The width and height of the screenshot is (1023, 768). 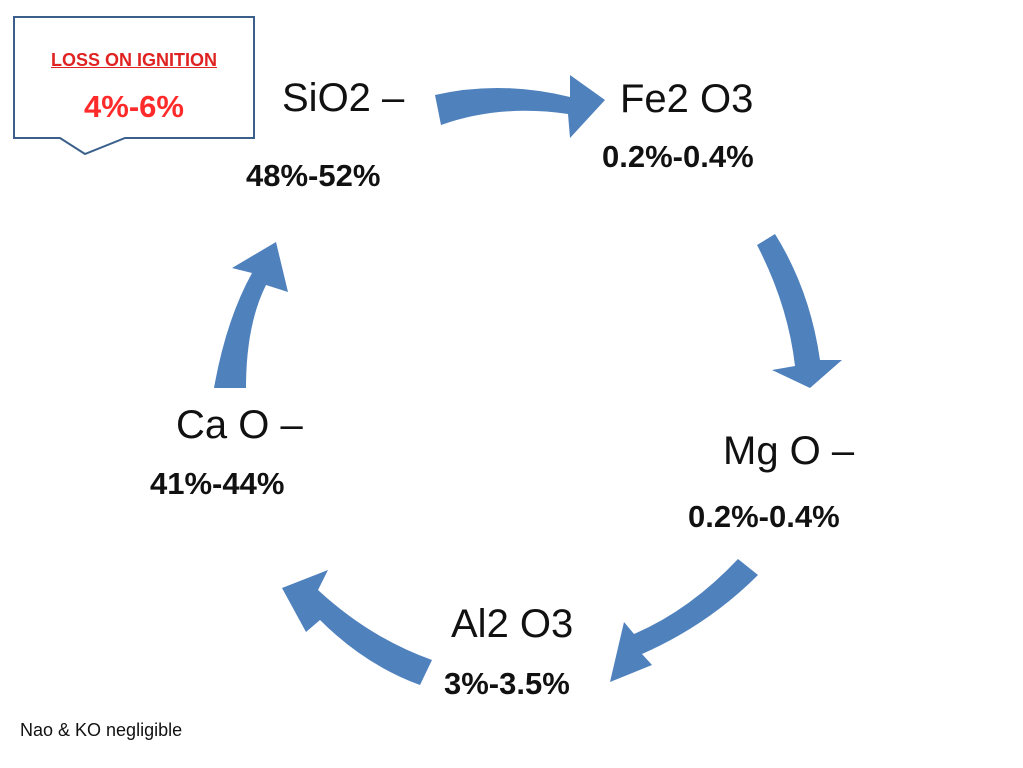 I want to click on down-left-arrow-icon, so click(x=684, y=620).